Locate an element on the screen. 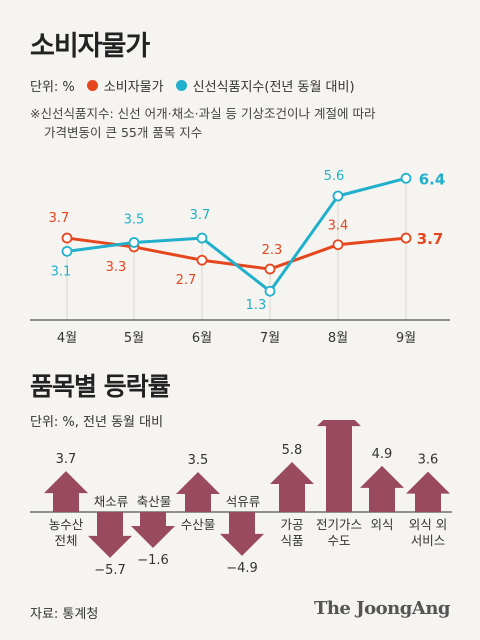  legend: 단위: % 소비자물가 신선식품지수(전년 동월 대비) is located at coordinates (192, 85).